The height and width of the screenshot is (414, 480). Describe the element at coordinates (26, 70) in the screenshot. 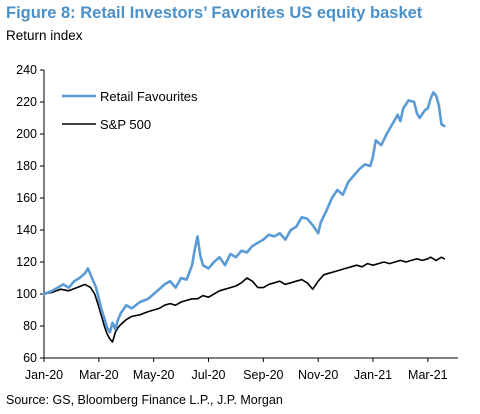

I see `y-tick-label: 240` at that location.